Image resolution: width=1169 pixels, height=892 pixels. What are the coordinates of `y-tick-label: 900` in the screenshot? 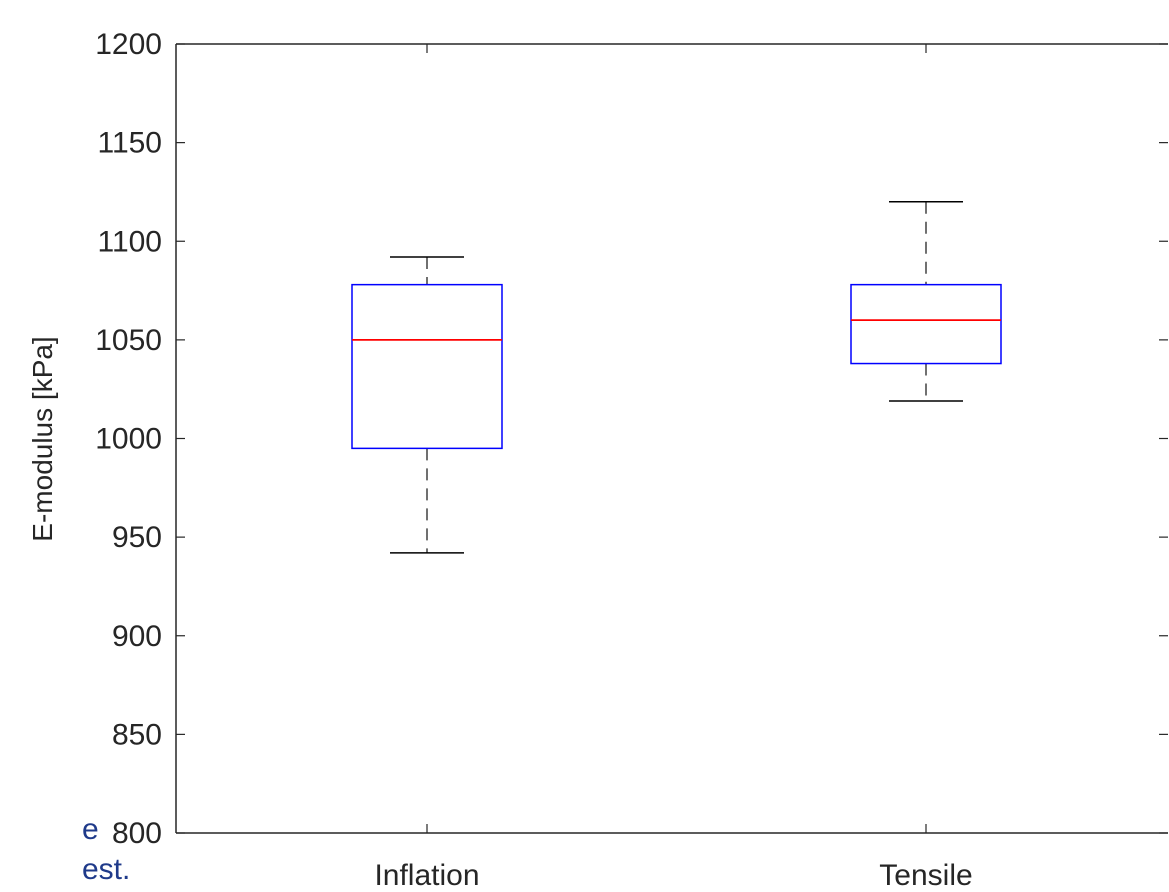 It's located at (137, 636).